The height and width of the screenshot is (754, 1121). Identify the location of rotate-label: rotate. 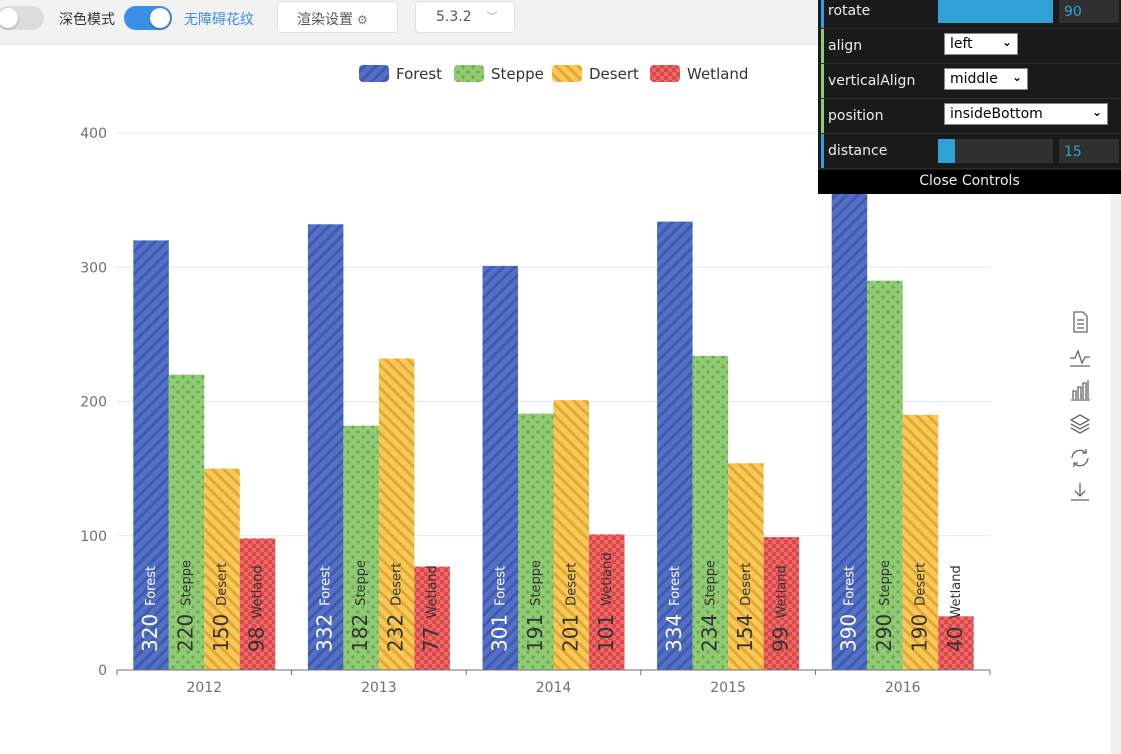
(849, 11).